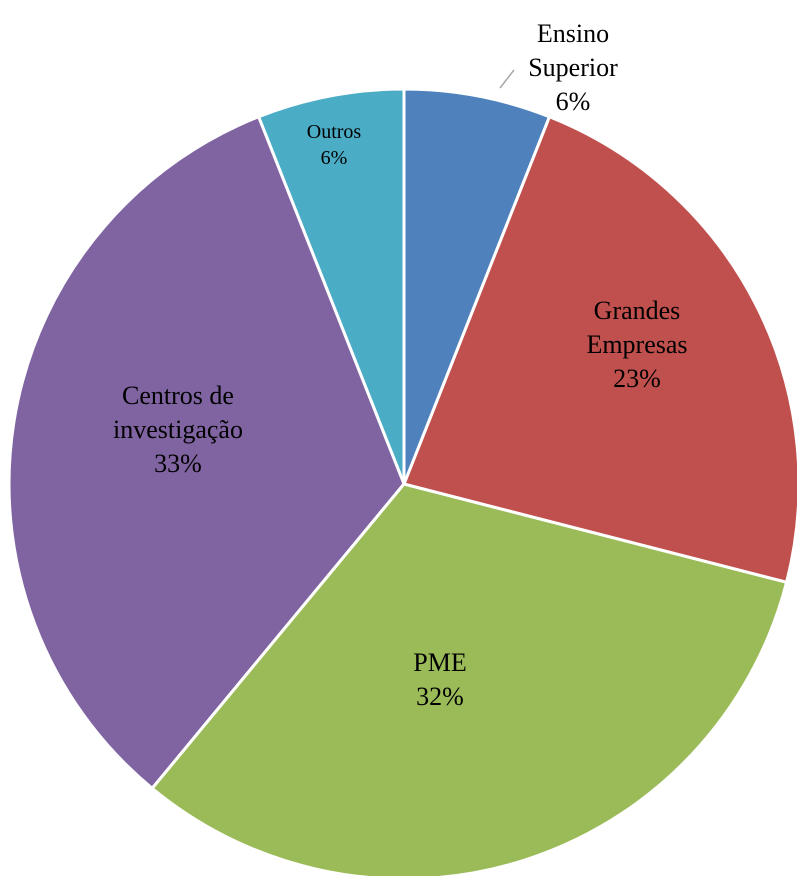 This screenshot has width=797, height=876. I want to click on category-name: PME, so click(440, 662).